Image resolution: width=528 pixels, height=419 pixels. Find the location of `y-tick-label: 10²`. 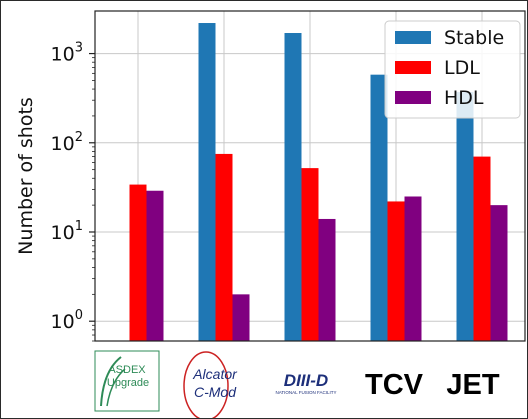

y-tick-label: 10² is located at coordinates (67, 142).